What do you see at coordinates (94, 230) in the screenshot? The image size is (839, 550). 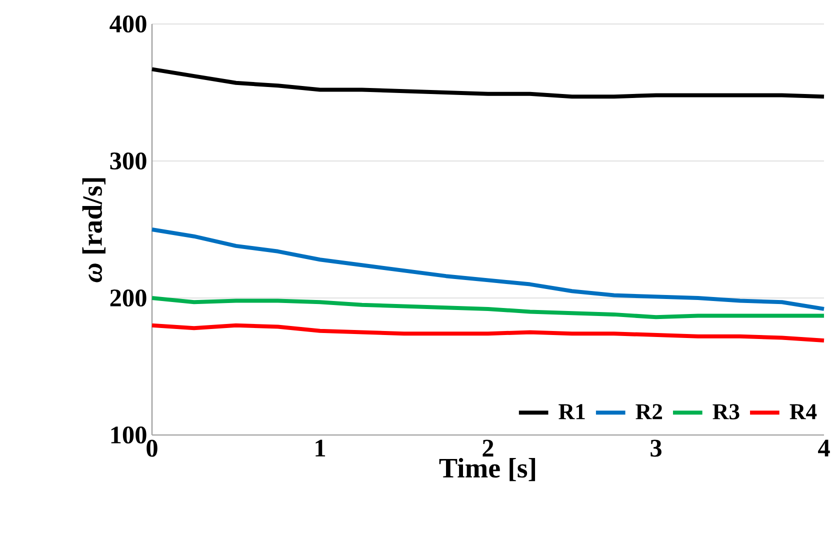 I see `y-axis-title: ω [rad/s]` at bounding box center [94, 230].